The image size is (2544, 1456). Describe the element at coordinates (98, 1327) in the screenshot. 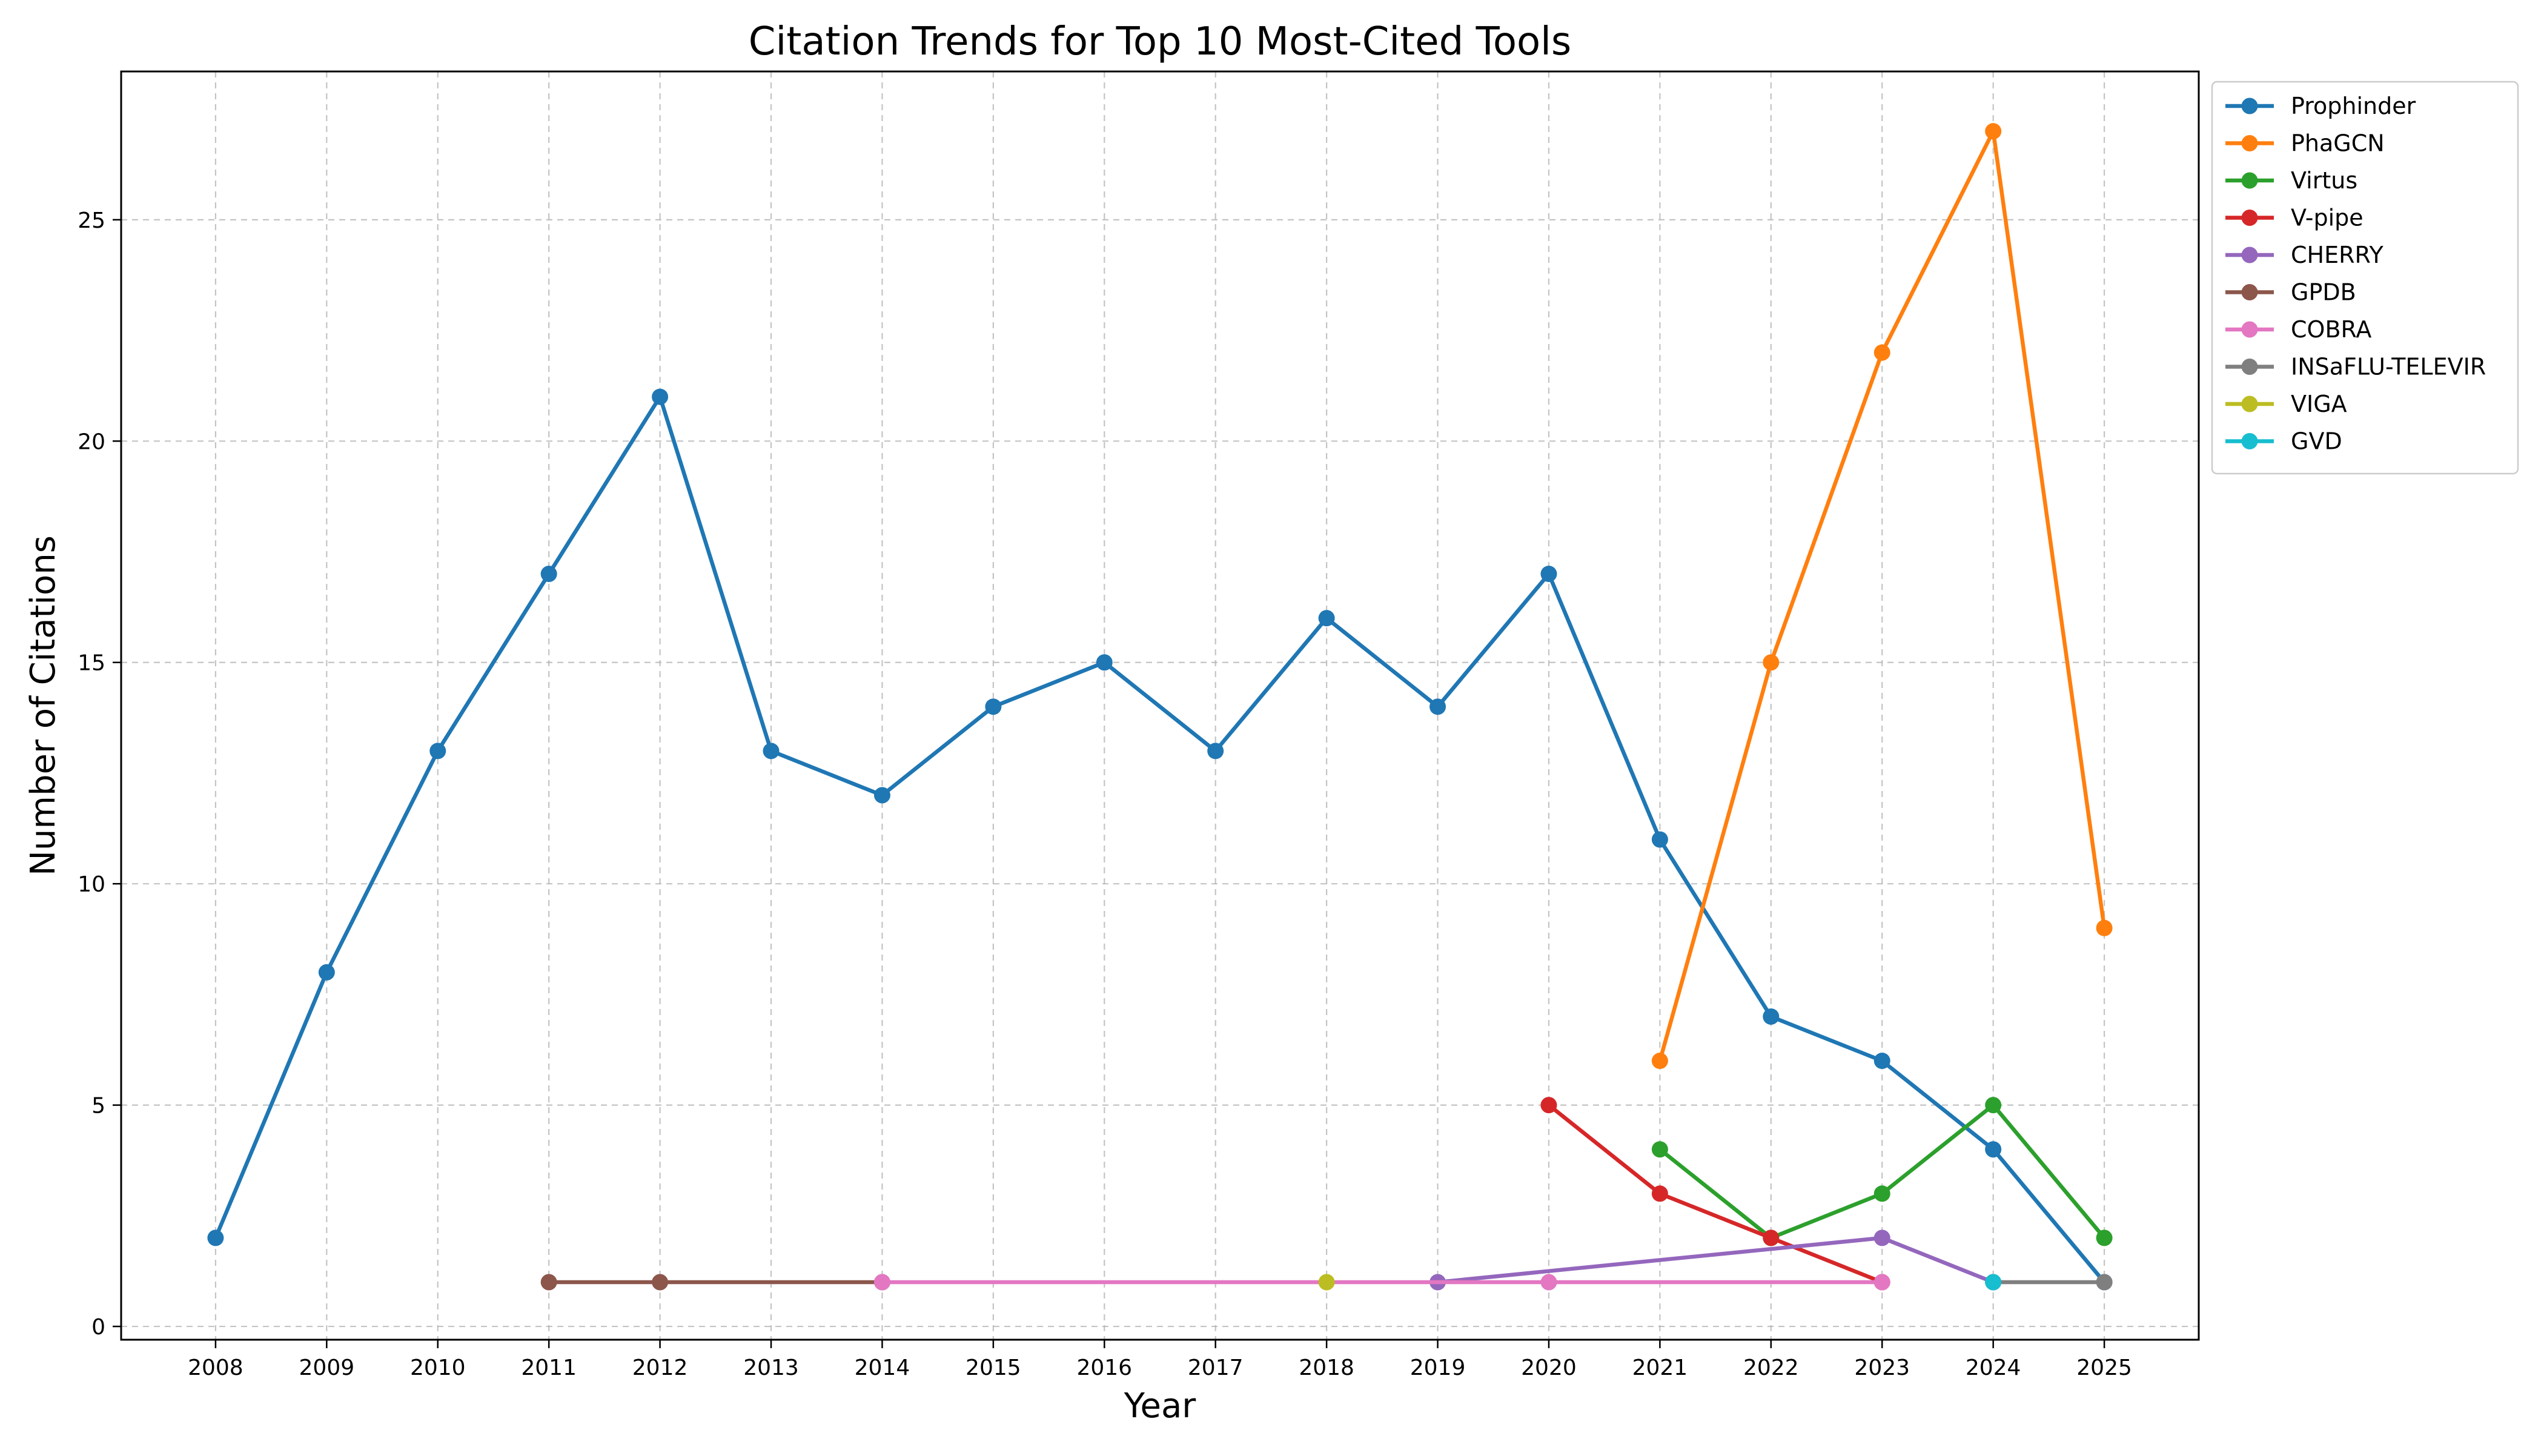

I see `y-tick-label: 0` at that location.